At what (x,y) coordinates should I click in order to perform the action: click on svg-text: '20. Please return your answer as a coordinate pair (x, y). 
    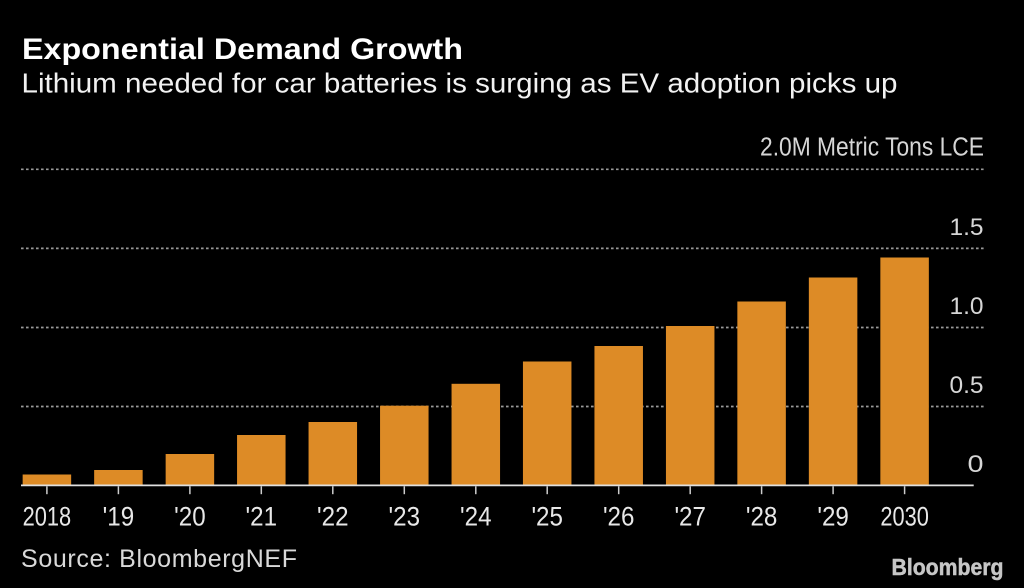
    Looking at the image, I should click on (190, 517).